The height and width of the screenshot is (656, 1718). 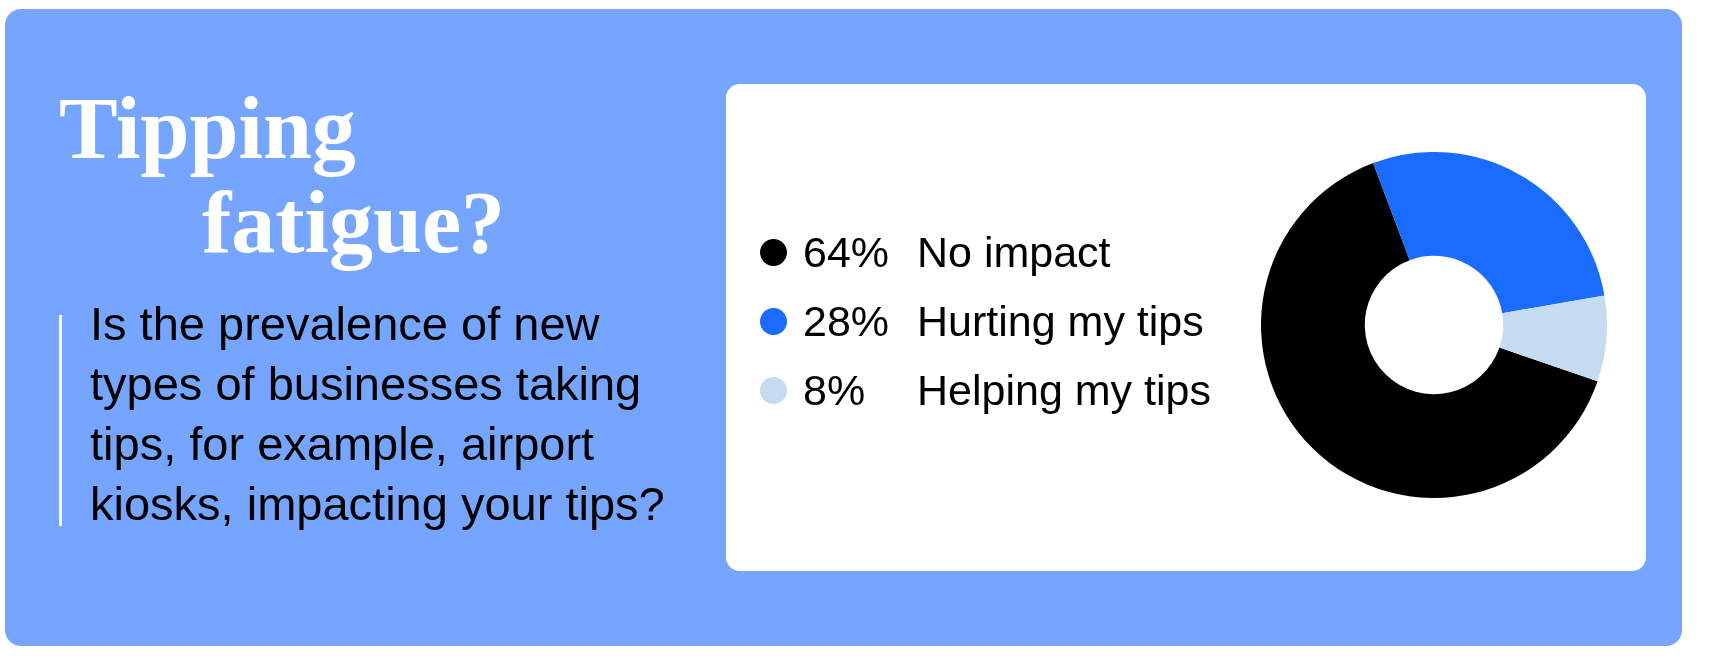 I want to click on legend-label: 28% Hurting my tips, so click(x=1003, y=321).